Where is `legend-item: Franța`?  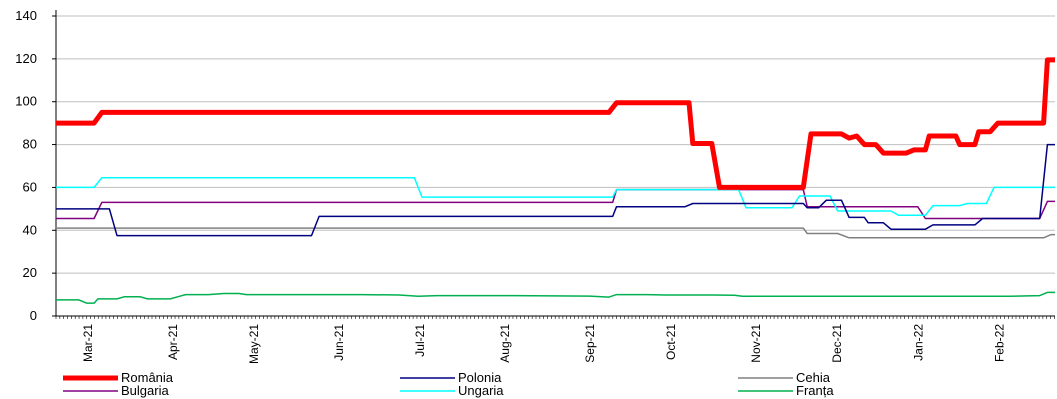 legend-item: Franța is located at coordinates (786, 390).